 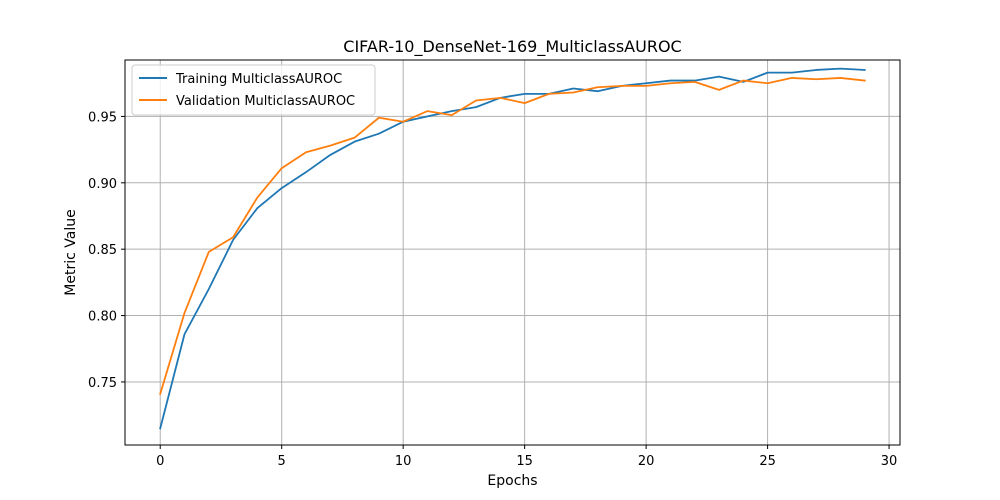 What do you see at coordinates (258, 79) in the screenshot?
I see `legend-label-training: Training MulticlassAUROC` at bounding box center [258, 79].